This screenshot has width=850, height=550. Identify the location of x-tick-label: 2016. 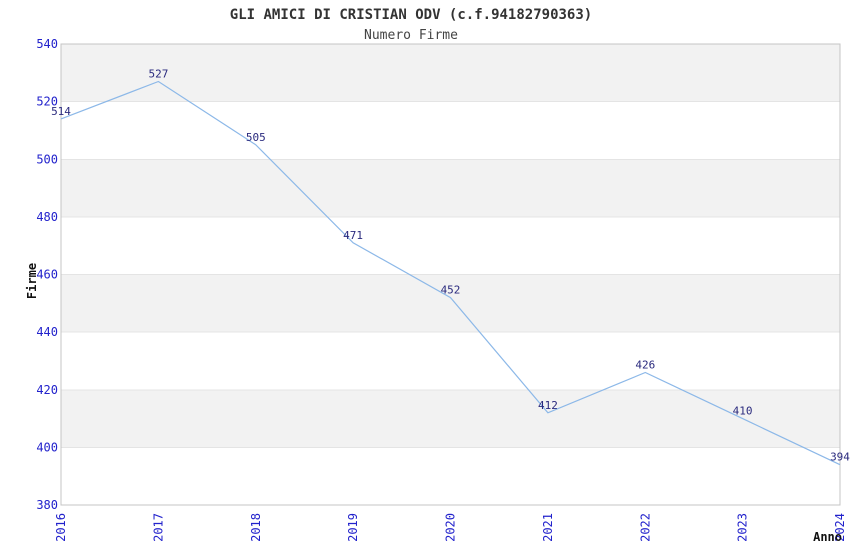
(61, 527).